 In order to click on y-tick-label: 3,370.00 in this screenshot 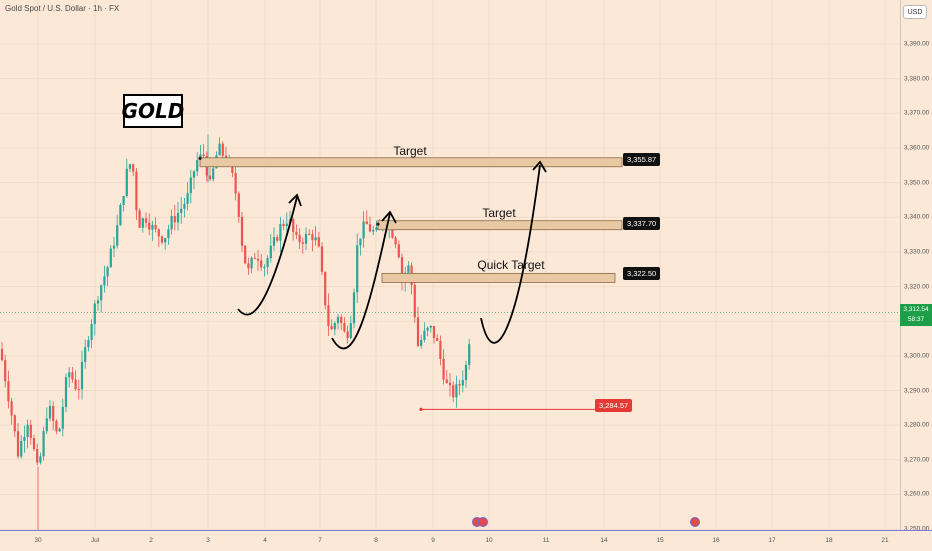, I will do `click(917, 113)`.